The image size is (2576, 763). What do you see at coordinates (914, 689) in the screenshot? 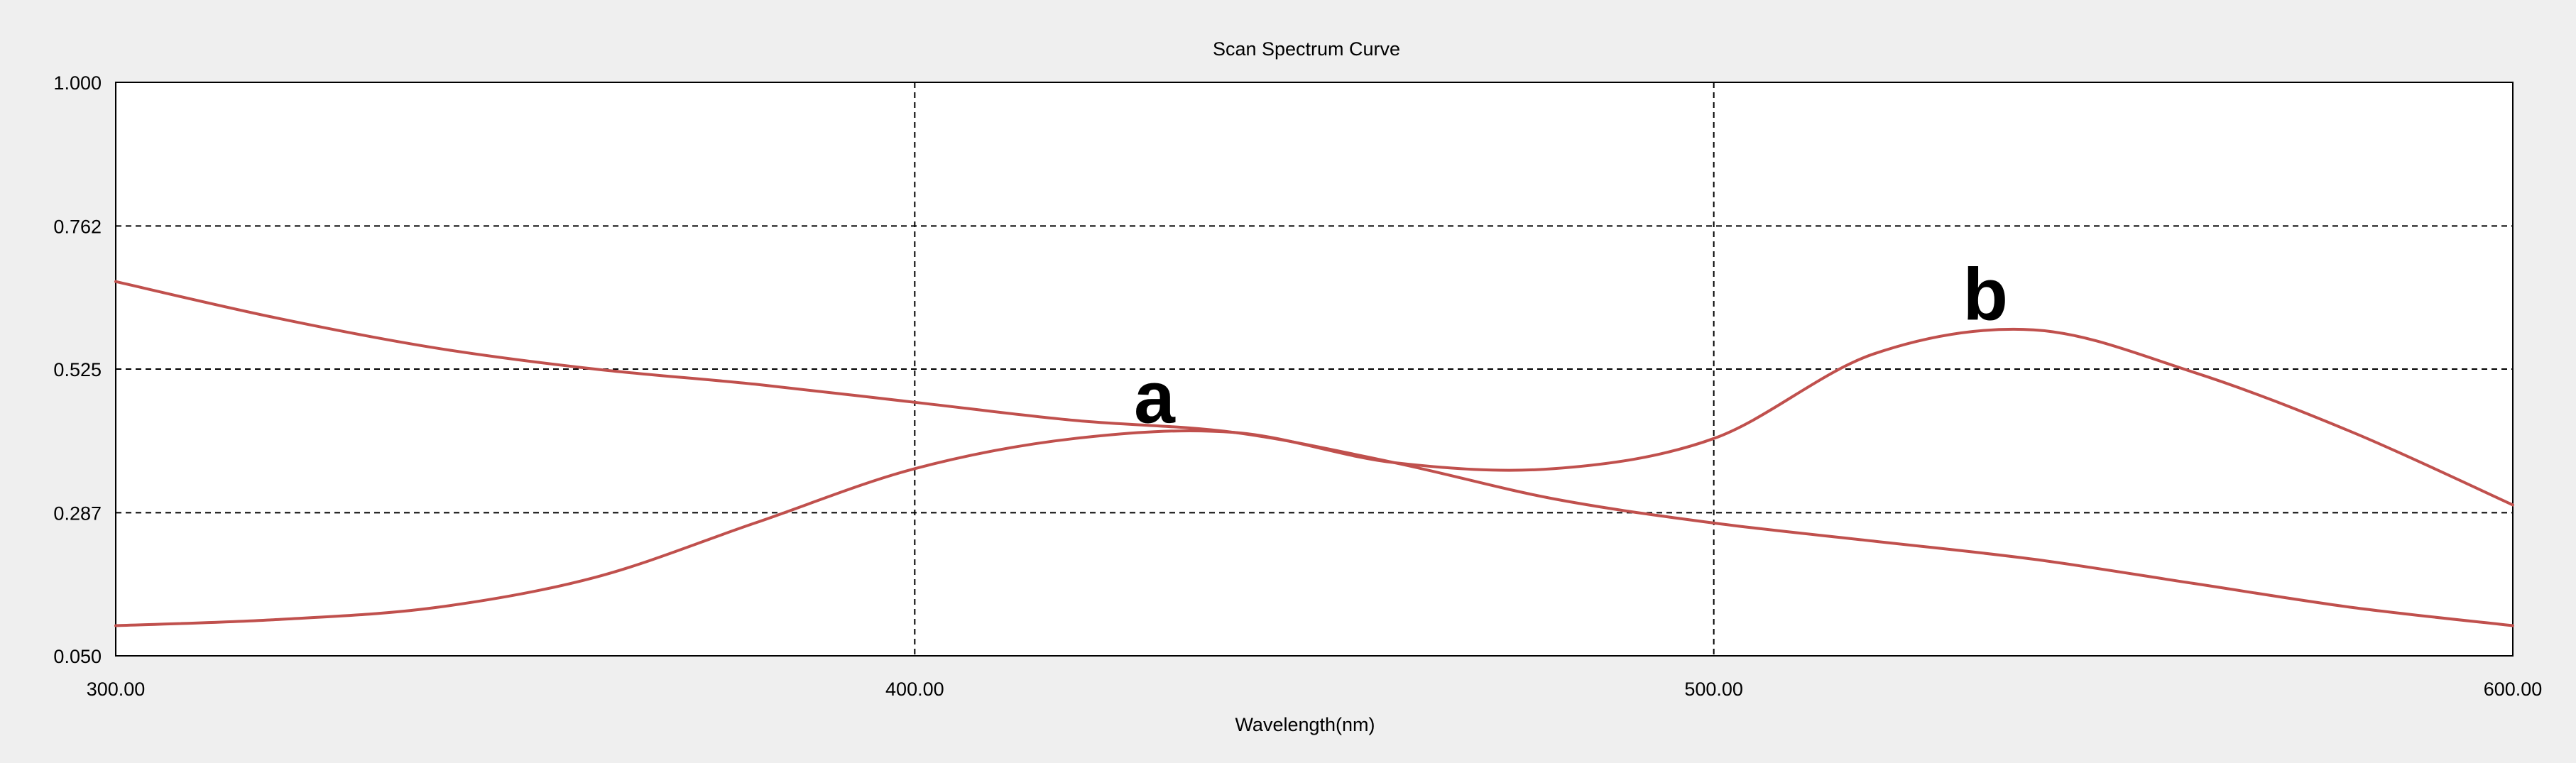
I see `x-tick-label: 400.00` at bounding box center [914, 689].